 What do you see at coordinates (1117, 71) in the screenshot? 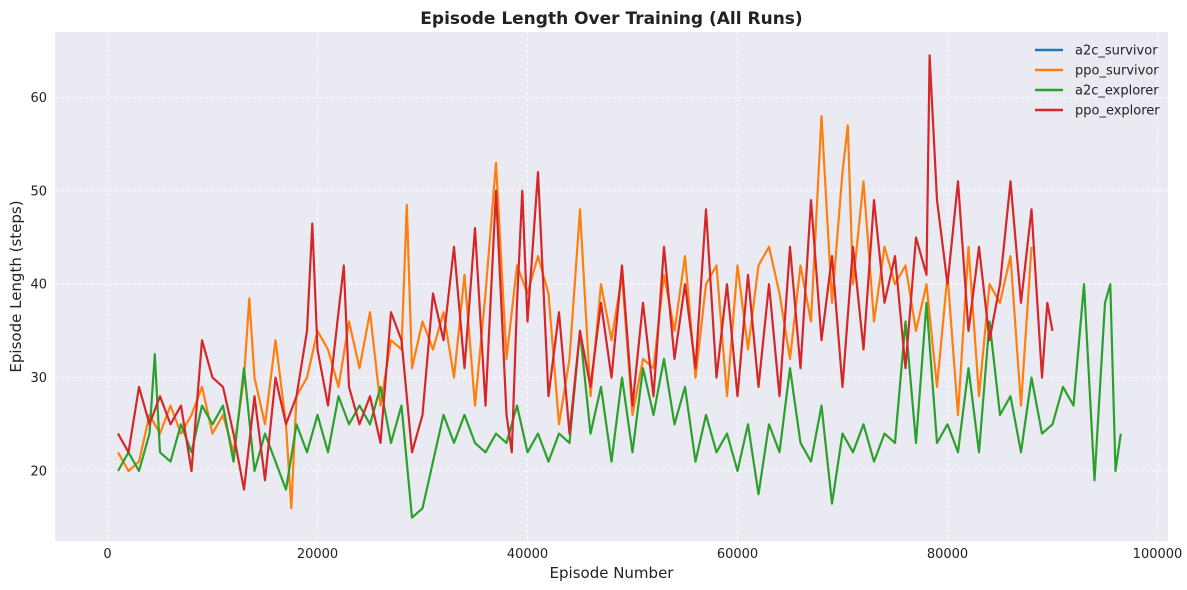
I see `legend-label-ppo_survivor: ppo_survivor` at bounding box center [1117, 71].